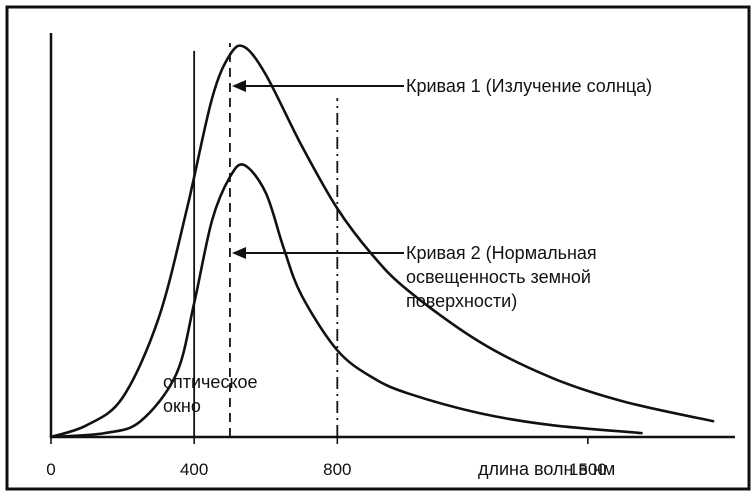 This screenshot has width=756, height=497. I want to click on annotation-curve-1-arrowhead, so click(239, 86).